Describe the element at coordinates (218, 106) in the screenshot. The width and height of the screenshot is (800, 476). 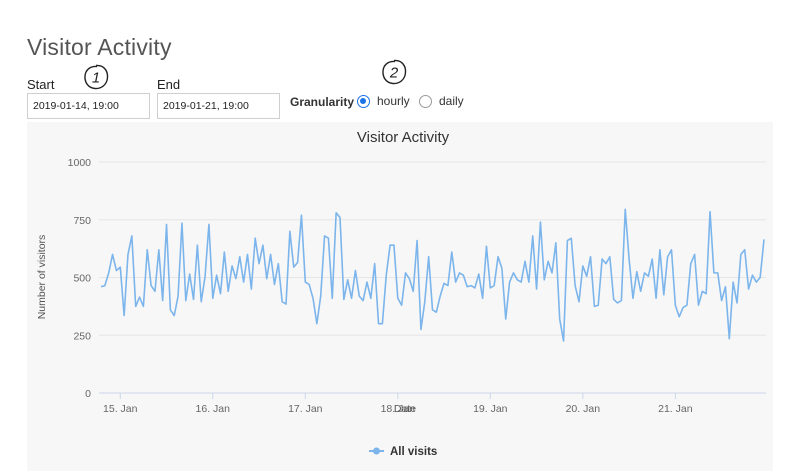
I see `end-date-input` at that location.